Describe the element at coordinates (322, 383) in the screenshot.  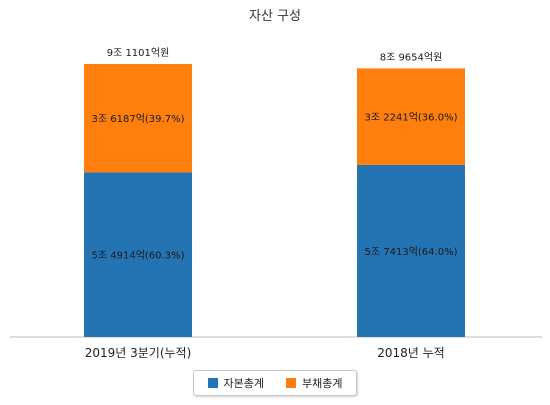
I see `legend-label-liabilities: 부채총계` at that location.